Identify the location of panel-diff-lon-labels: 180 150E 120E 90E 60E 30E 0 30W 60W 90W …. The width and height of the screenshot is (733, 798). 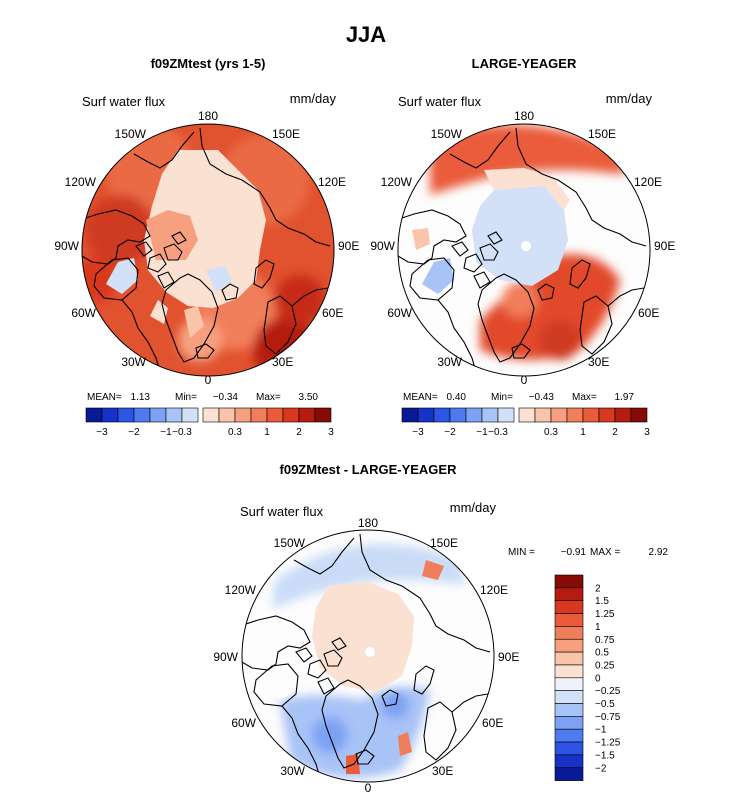
(366, 655).